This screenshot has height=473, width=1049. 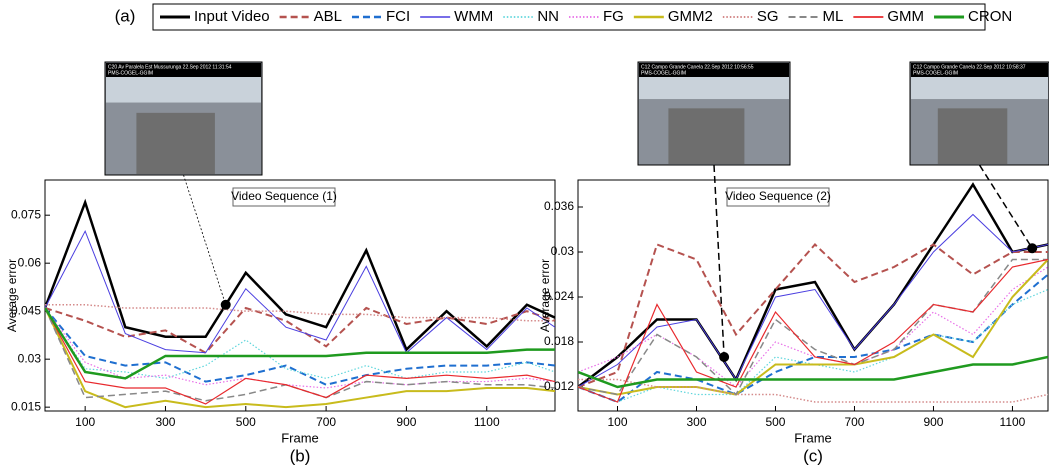 What do you see at coordinates (905, 16) in the screenshot?
I see `legend-label: GMM` at bounding box center [905, 16].